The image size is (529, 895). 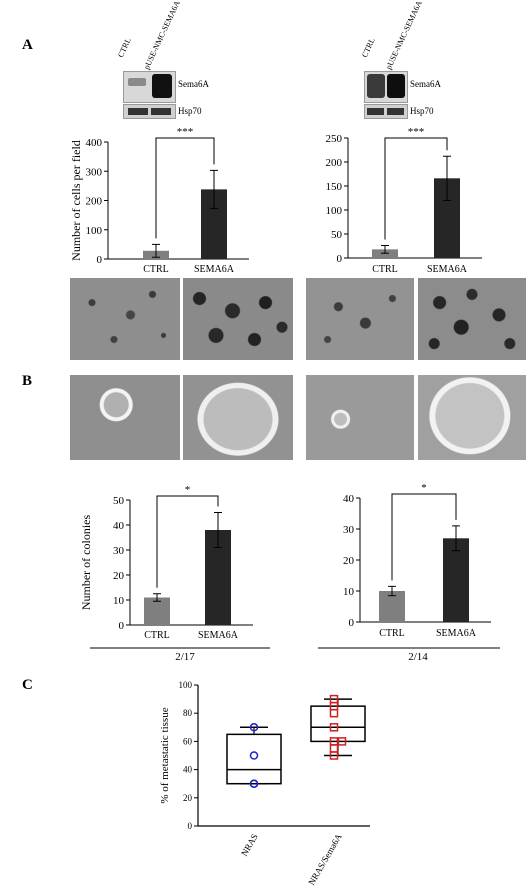 What do you see at coordinates (441, 59) in the screenshot?
I see `western-blot-right: CTRL pUSE-NMC-SEMA6A Sema6A Hsp70` at bounding box center [441, 59].